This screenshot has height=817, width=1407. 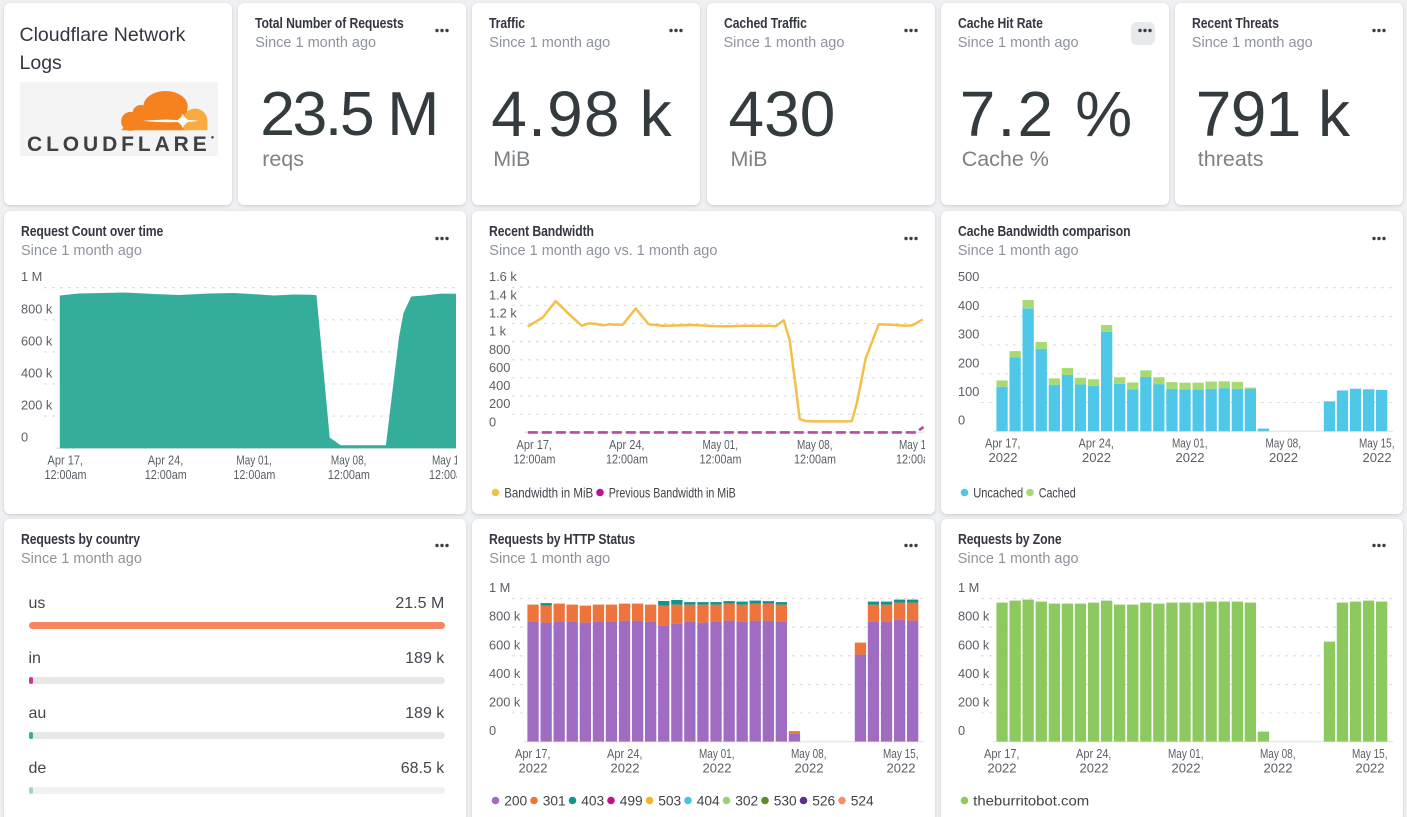 What do you see at coordinates (1056, 492) in the screenshot?
I see `svg-text: Cached` at bounding box center [1056, 492].